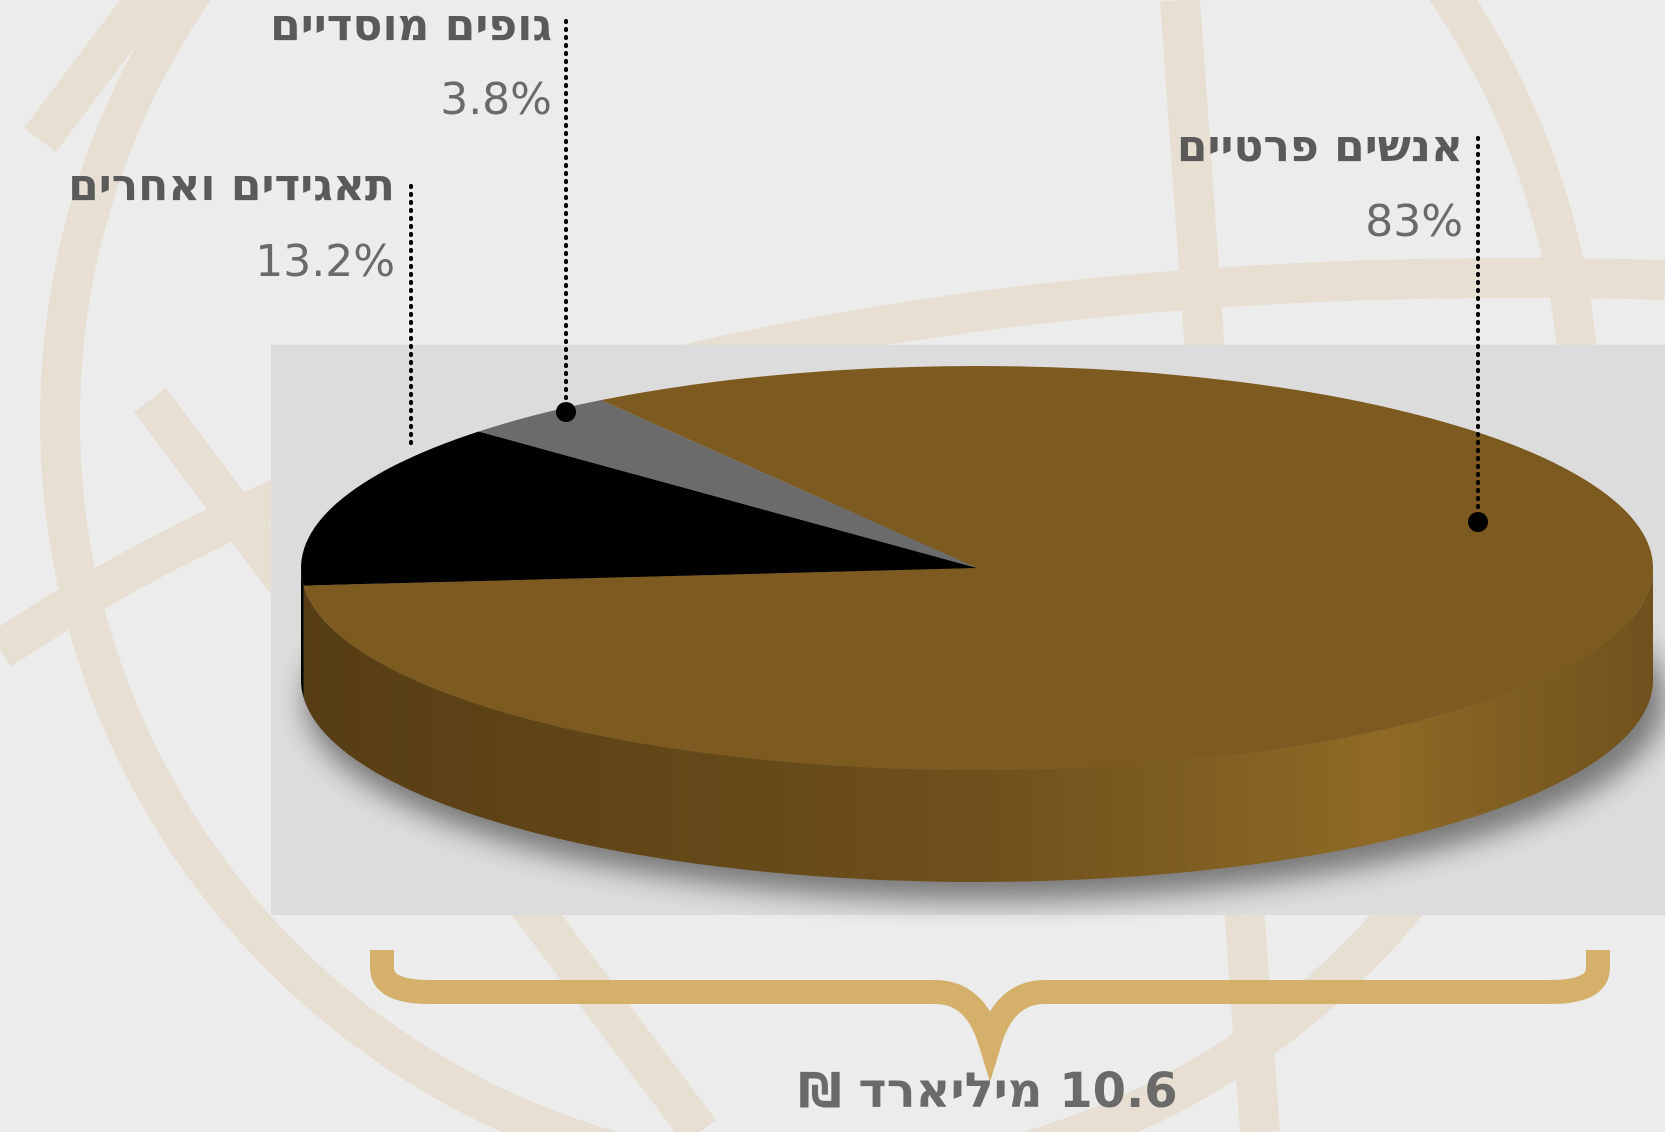 The height and width of the screenshot is (1132, 1665). I want to click on slice-value: 83%, so click(1414, 221).